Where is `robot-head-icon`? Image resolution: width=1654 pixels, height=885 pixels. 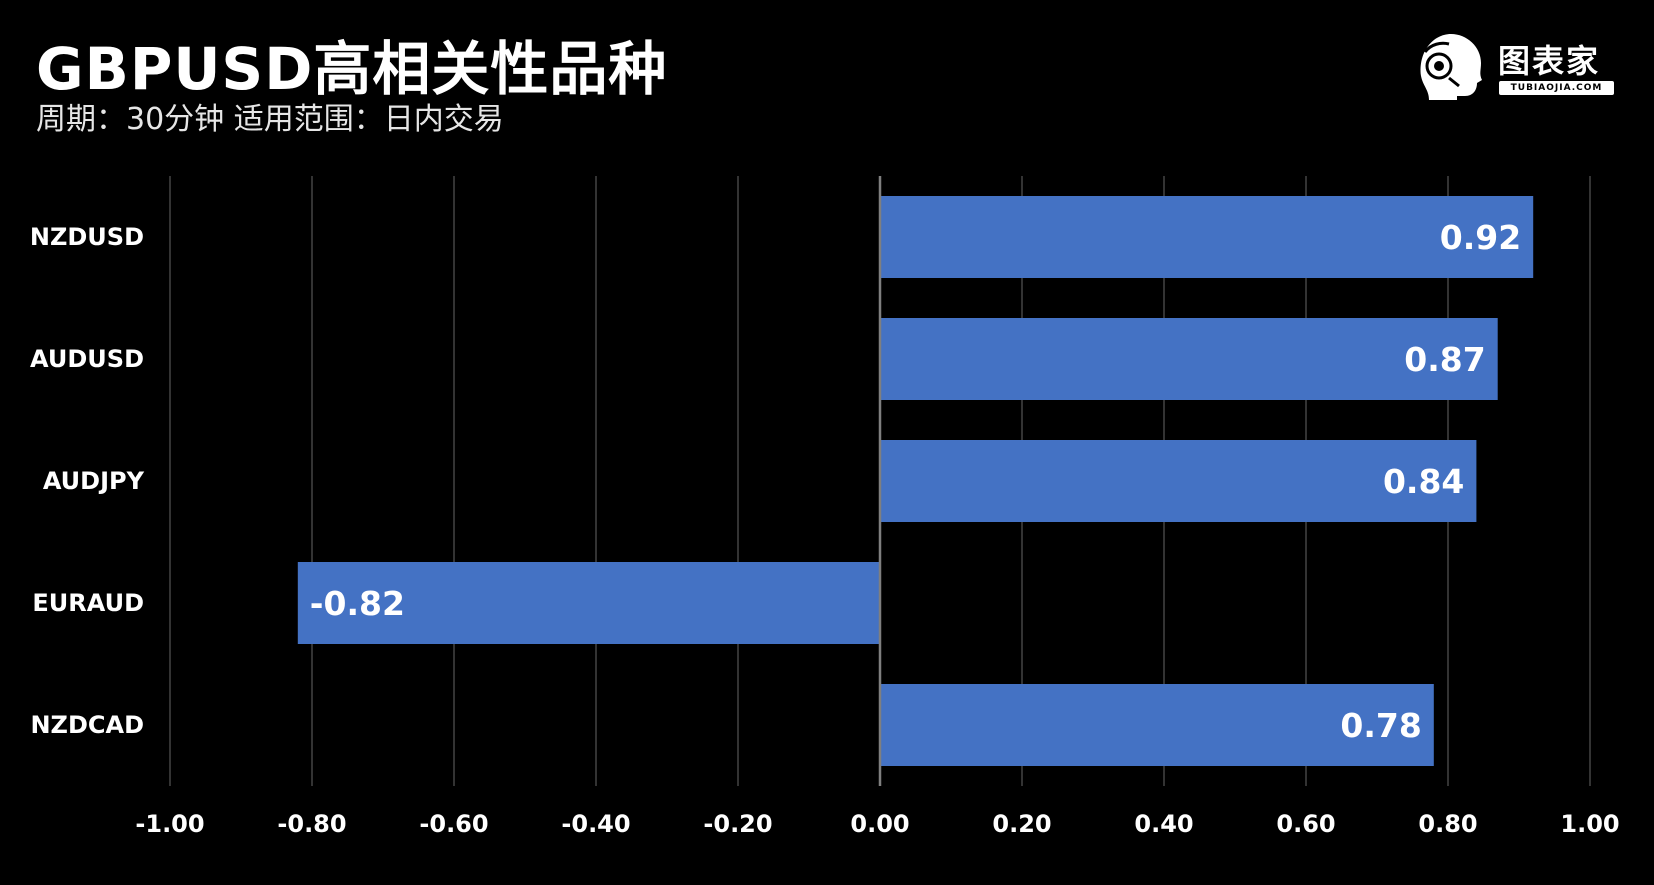 robot-head-icon is located at coordinates (1451, 67).